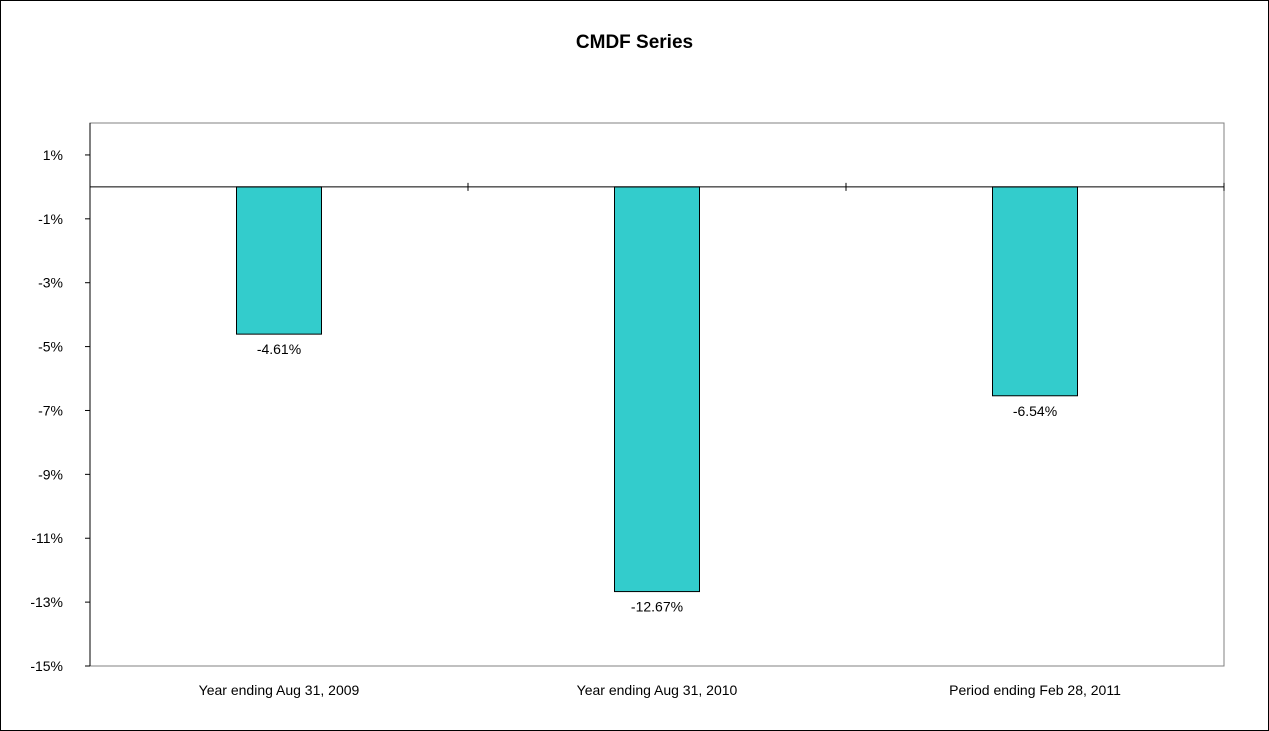  I want to click on x-axis, so click(657, 186).